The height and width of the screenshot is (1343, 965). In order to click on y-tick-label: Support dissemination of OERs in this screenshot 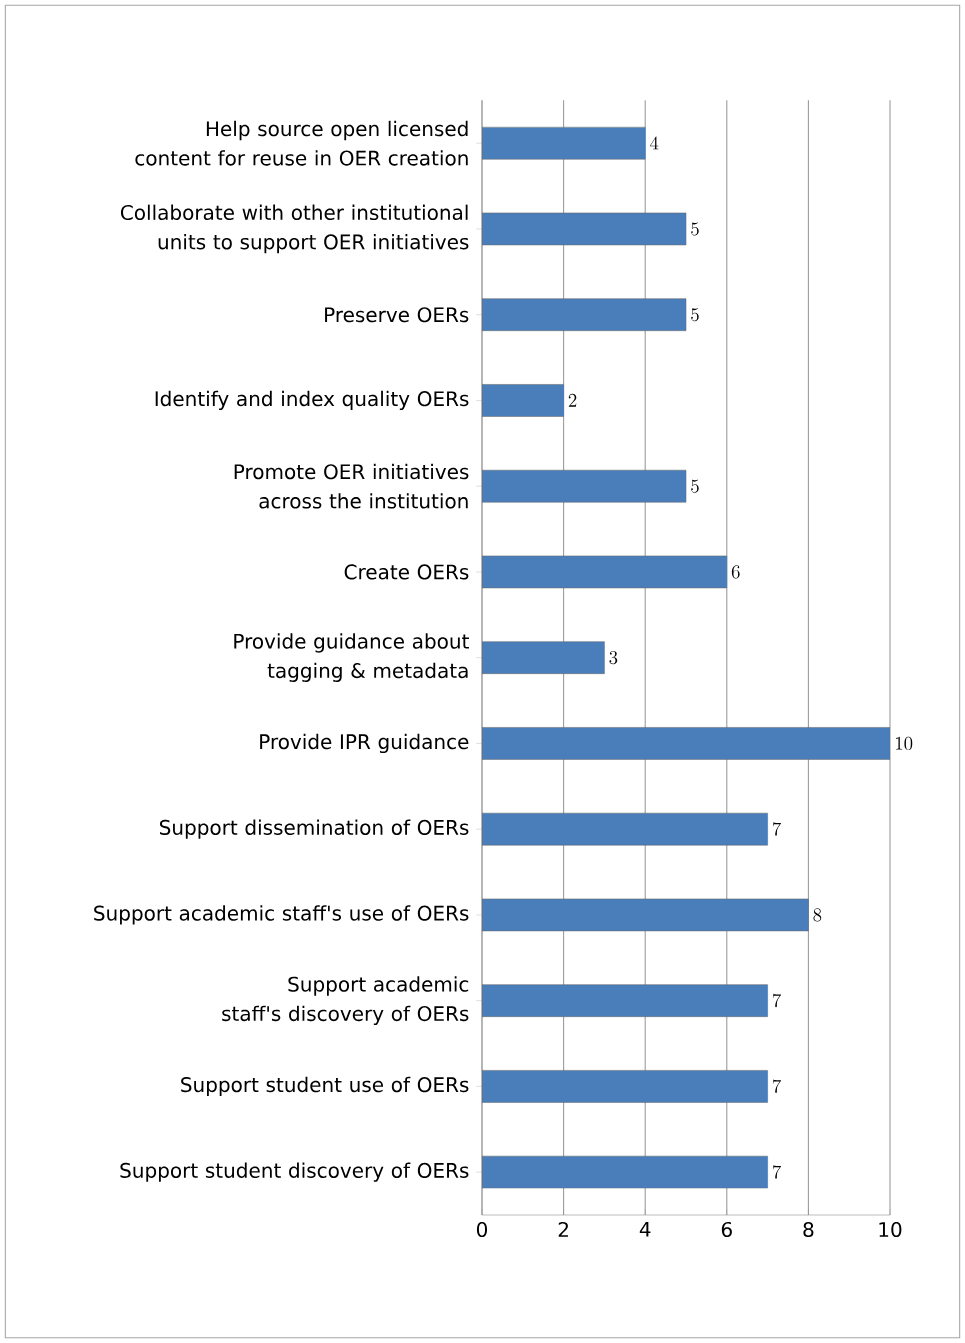, I will do `click(314, 829)`.